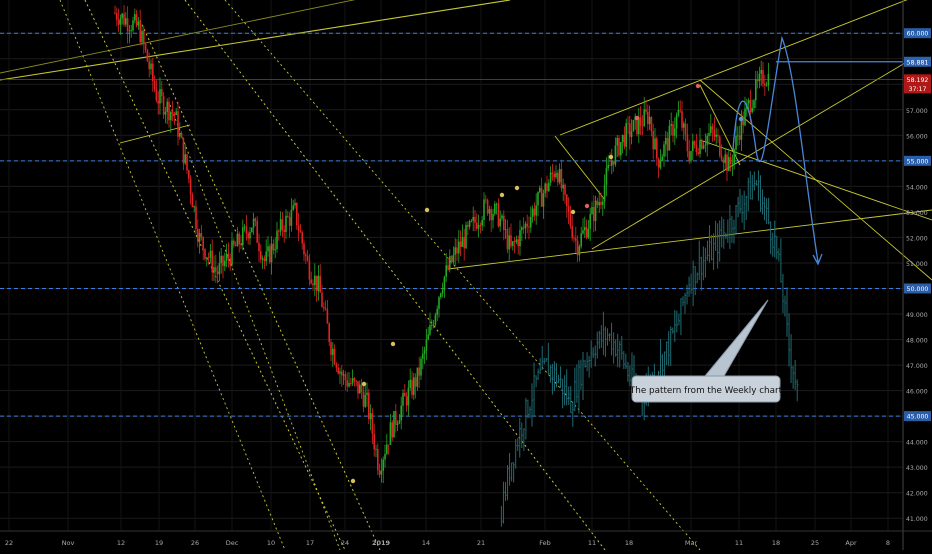  What do you see at coordinates (706, 351) in the screenshot?
I see `annotation-callout: The pattern from the Weekly chart` at bounding box center [706, 351].